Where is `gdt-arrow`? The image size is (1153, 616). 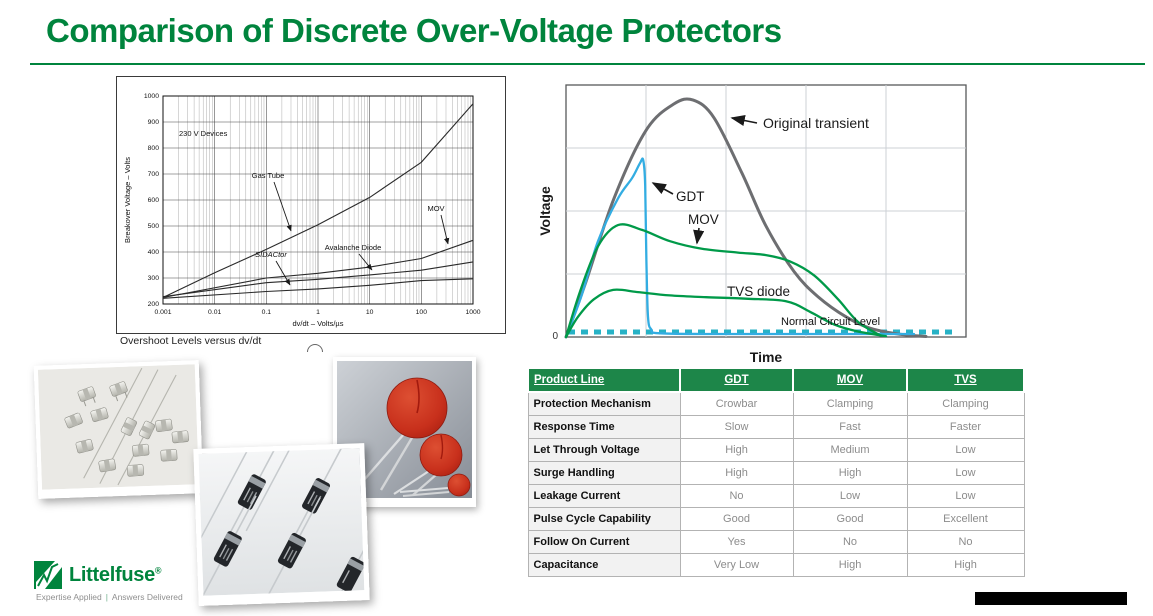
gdt-arrow is located at coordinates (662, 188).